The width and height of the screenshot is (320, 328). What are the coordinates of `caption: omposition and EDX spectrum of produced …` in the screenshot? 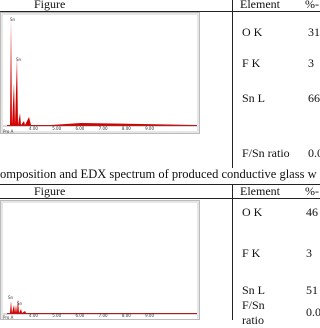 It's located at (158, 174).